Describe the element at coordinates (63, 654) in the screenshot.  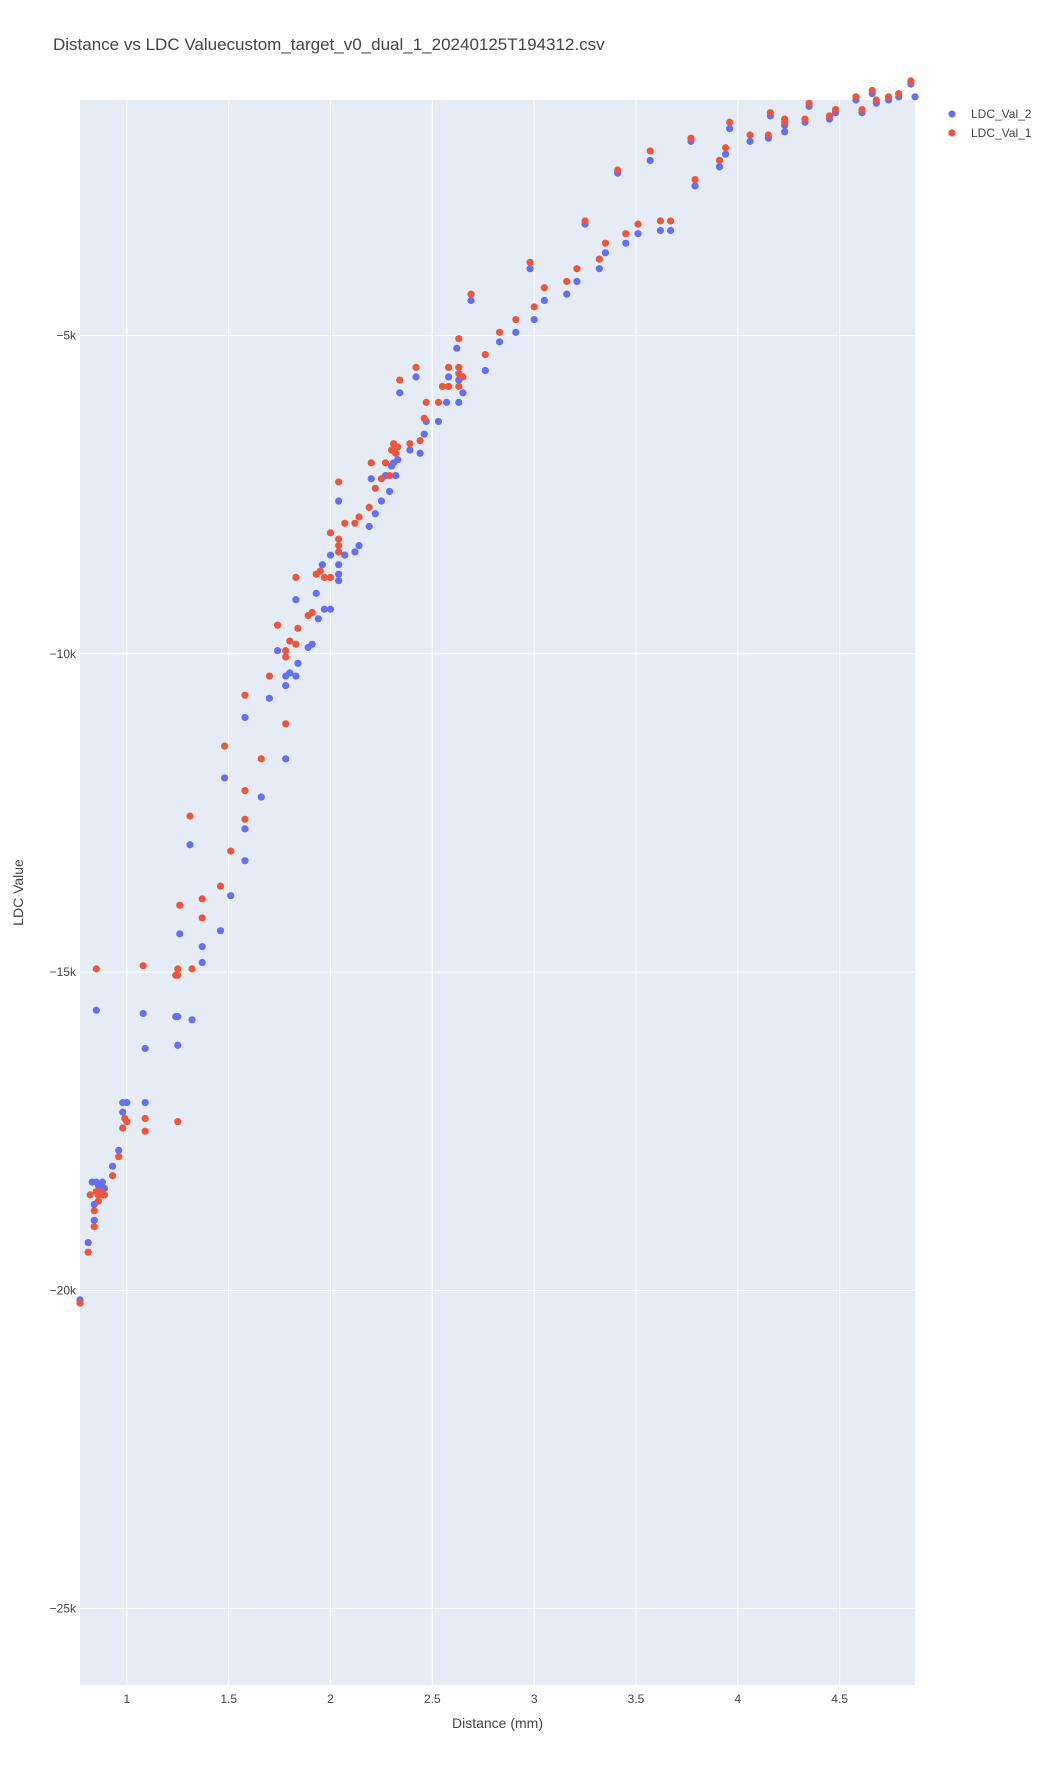
I see `y-tick-label: −10k` at that location.